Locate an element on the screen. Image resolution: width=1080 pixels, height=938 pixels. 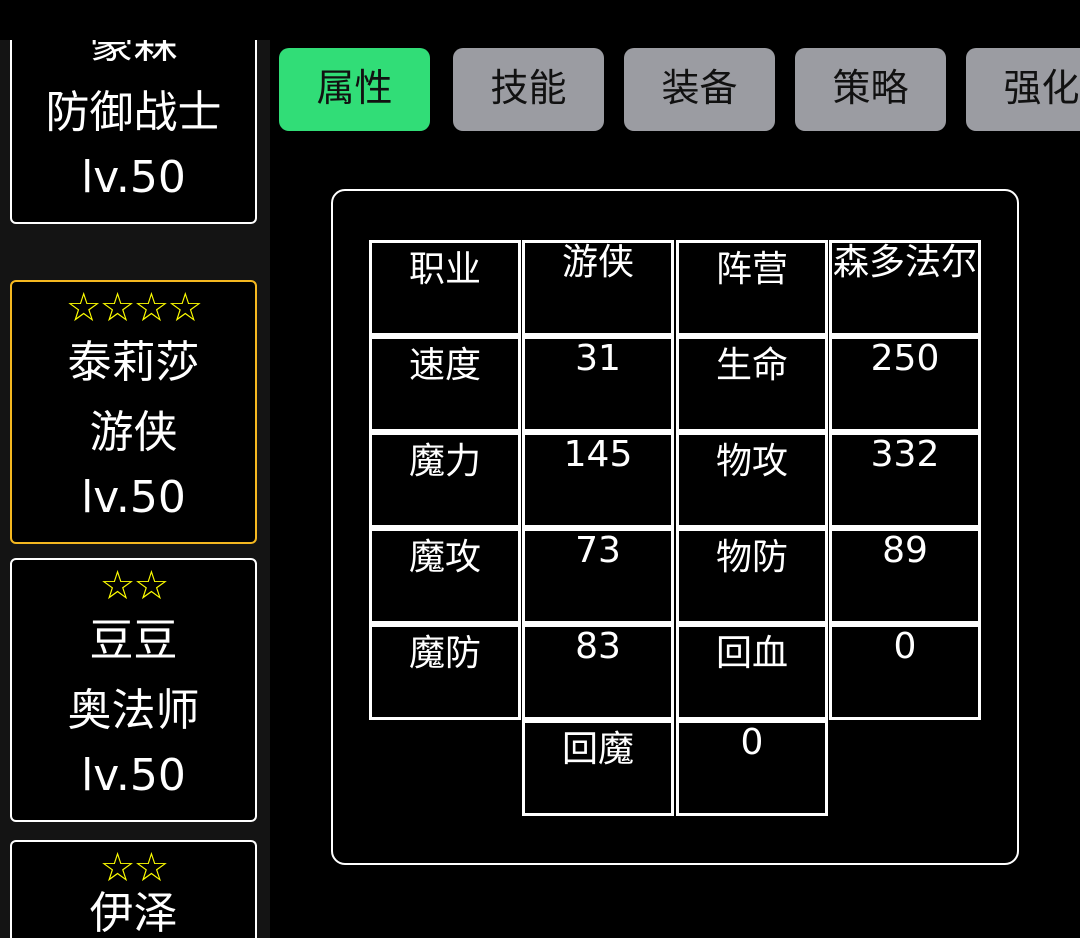
stat-value: 73 is located at coordinates (598, 576).